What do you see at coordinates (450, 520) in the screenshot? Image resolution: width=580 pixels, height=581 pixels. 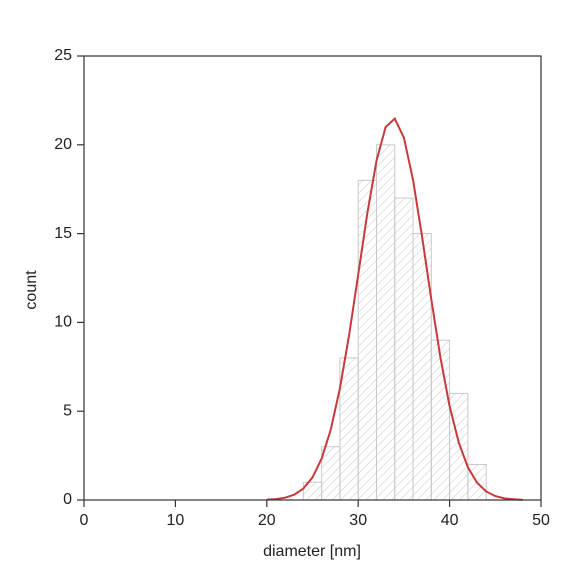 I see `x-tick-label: 40` at bounding box center [450, 520].